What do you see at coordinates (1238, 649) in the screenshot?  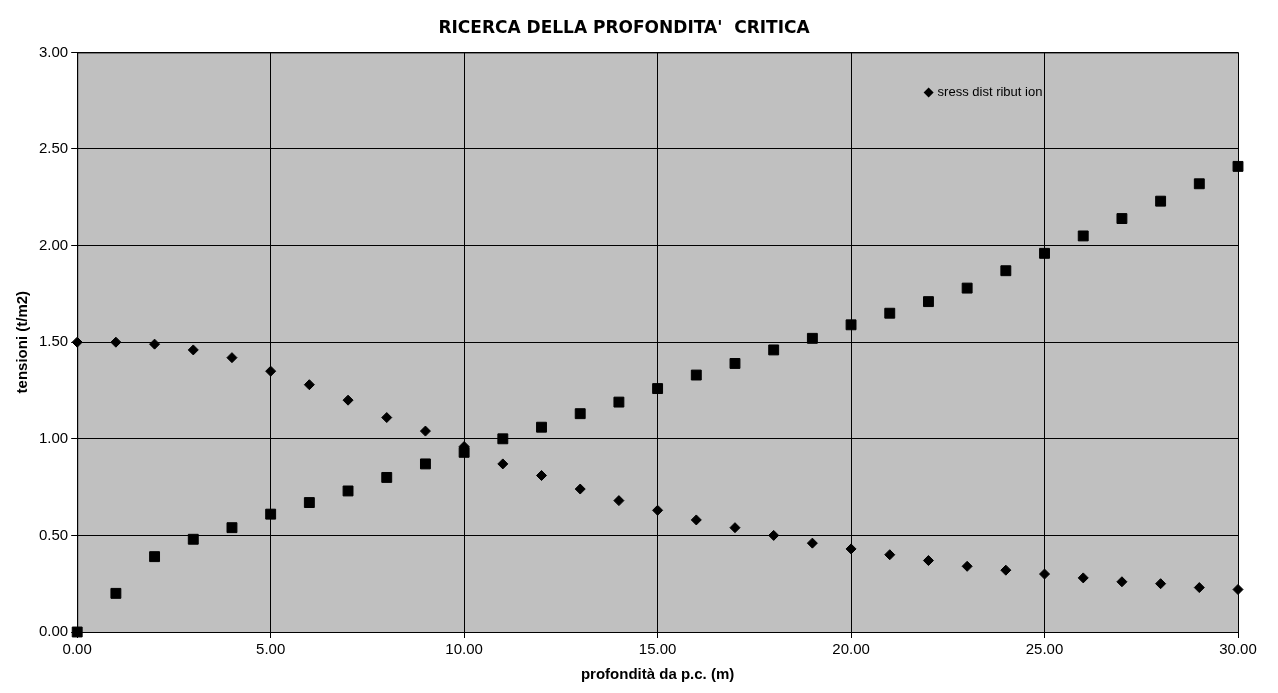 I see `x-tick-label: 30.00` at bounding box center [1238, 649].